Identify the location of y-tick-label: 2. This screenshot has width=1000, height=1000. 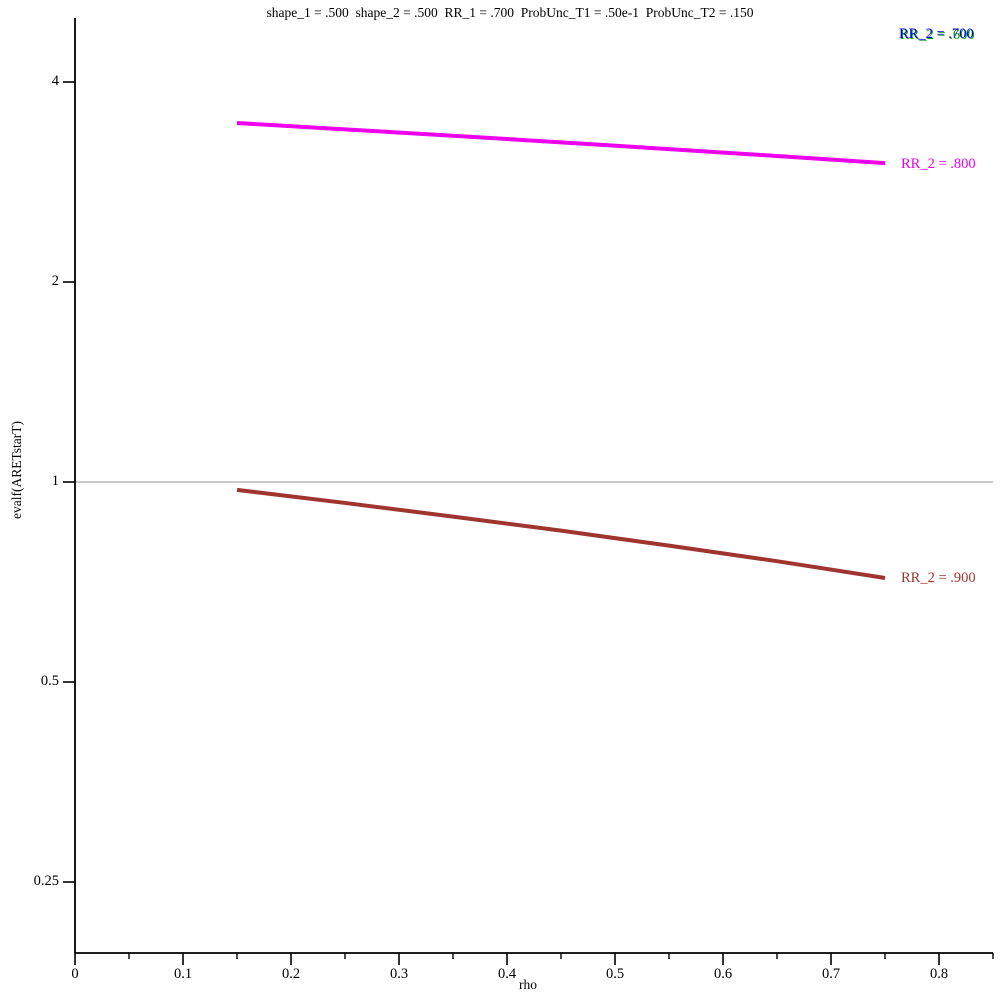
(55, 281).